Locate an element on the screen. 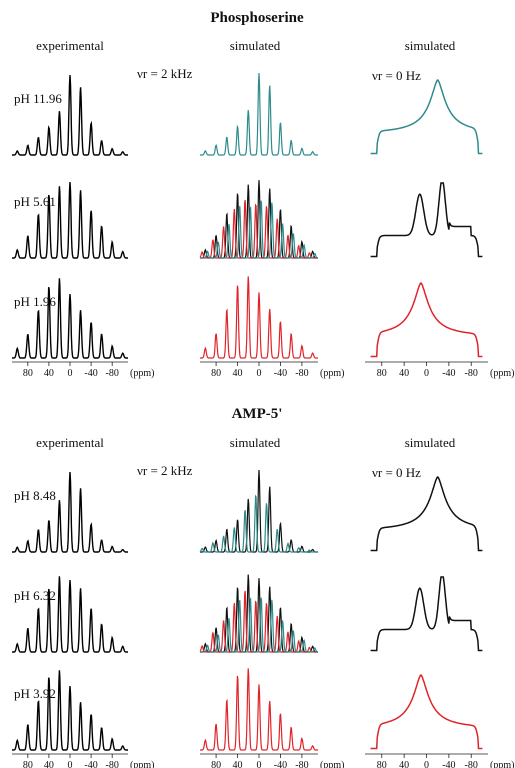 Image resolution: width=515 pixels, height=768 pixels. ph-label: pH 1.96 is located at coordinates (35, 301).